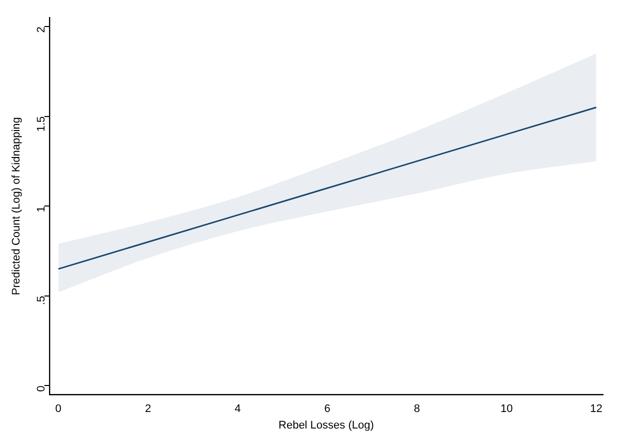 This screenshot has height=440, width=621. What do you see at coordinates (148, 409) in the screenshot?
I see `x-tick-label: 2` at bounding box center [148, 409].